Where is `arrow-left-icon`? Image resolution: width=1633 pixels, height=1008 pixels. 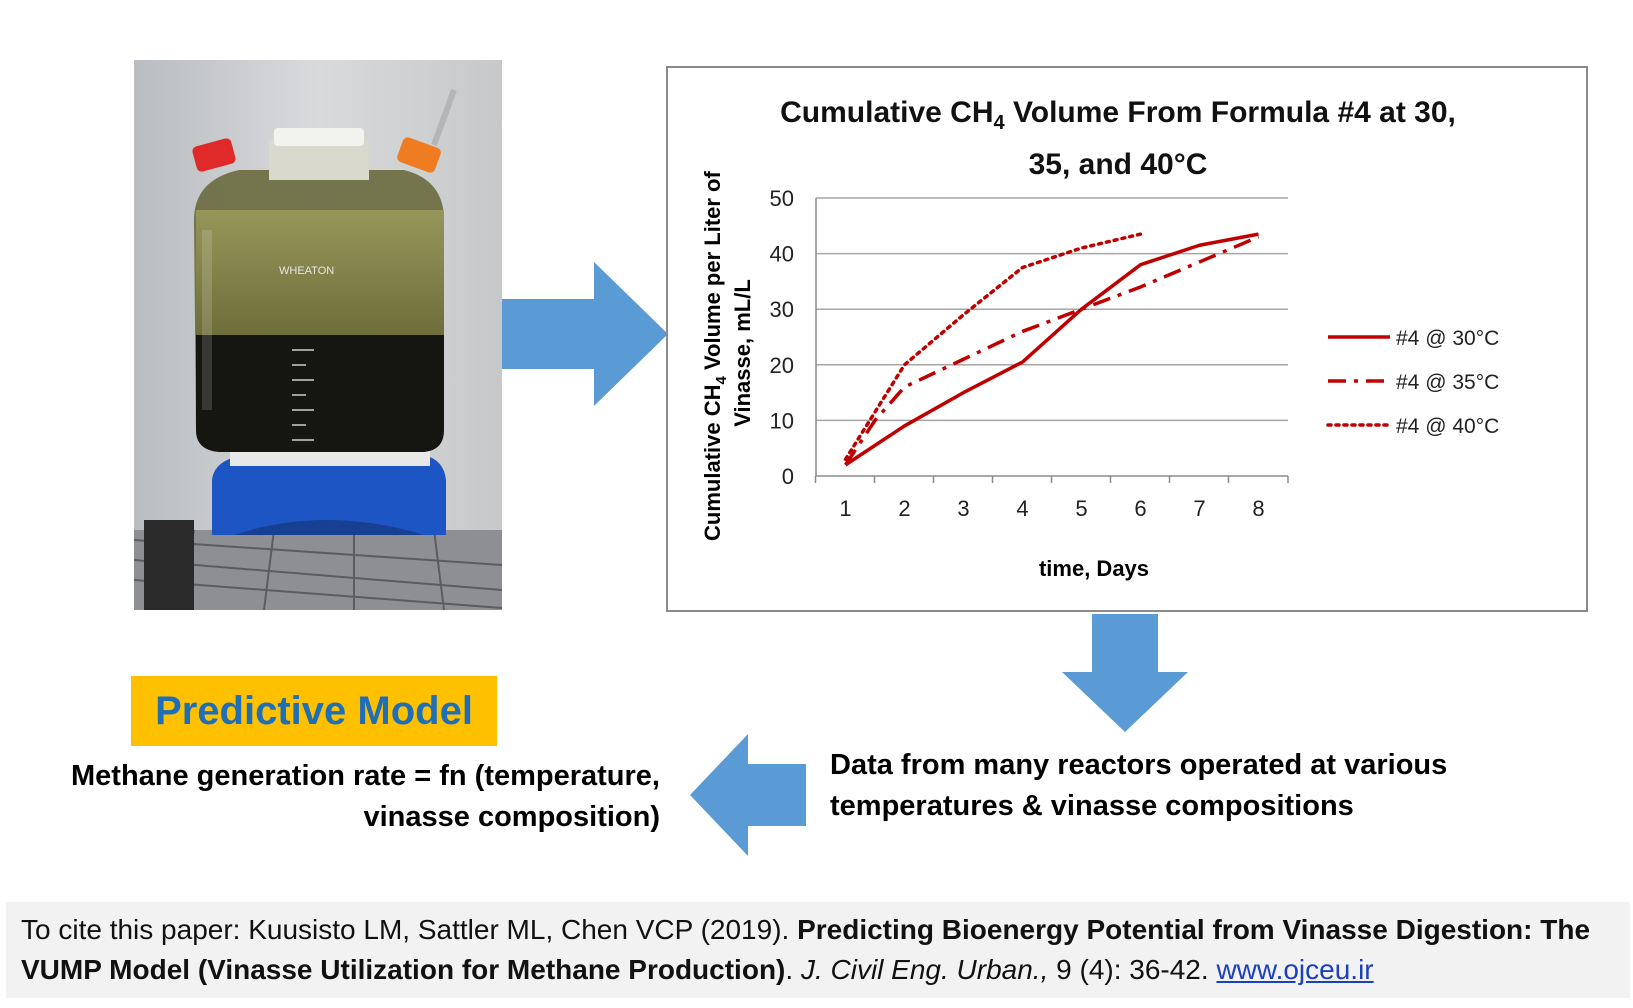
arrow-left-icon is located at coordinates (748, 795).